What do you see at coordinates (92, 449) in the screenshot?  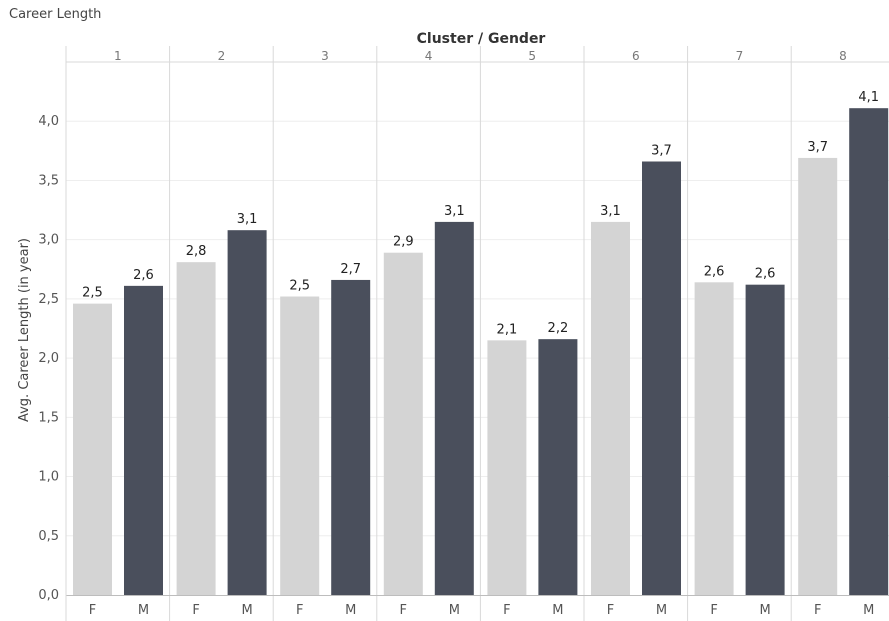 I see `bar-1-F` at bounding box center [92, 449].